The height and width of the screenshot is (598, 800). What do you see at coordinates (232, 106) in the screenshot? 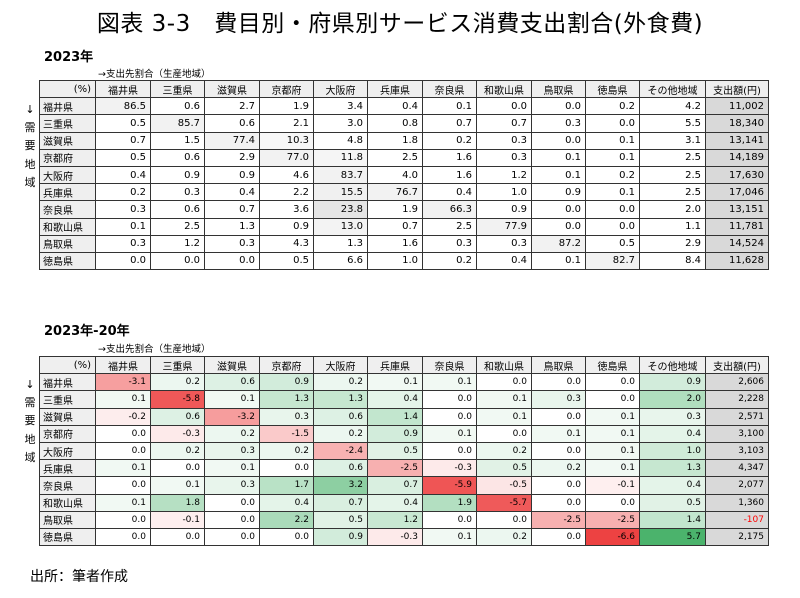
I see `value-cell: 2.7` at bounding box center [232, 106].